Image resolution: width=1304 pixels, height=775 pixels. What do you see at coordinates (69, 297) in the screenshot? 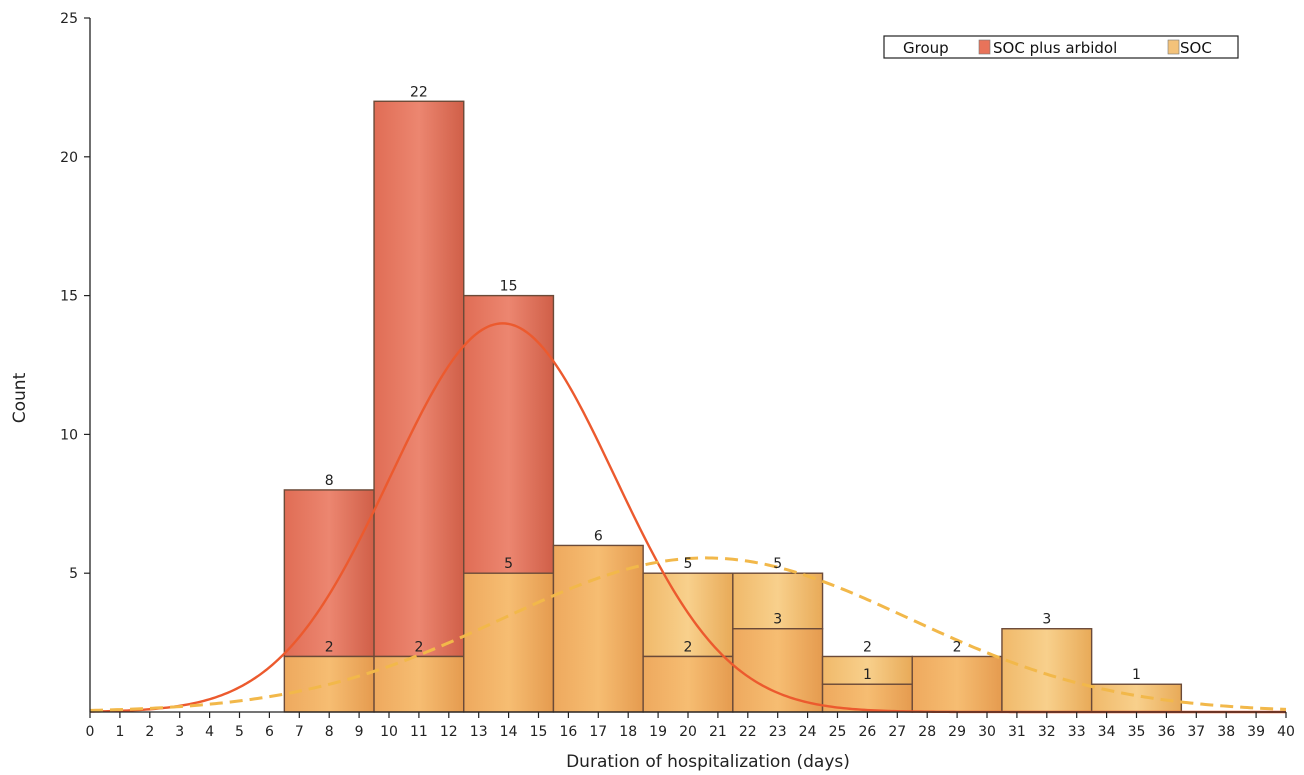
I see `y-tick-label-15: 15` at bounding box center [69, 297].